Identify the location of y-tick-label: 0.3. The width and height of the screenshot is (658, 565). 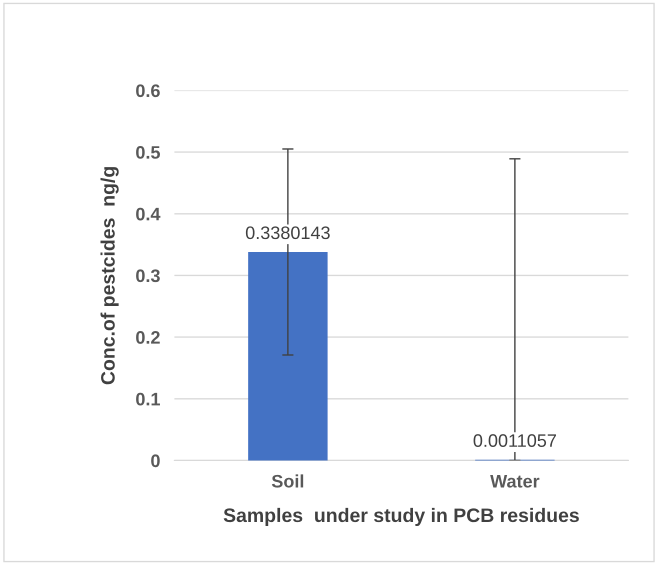
(148, 275).